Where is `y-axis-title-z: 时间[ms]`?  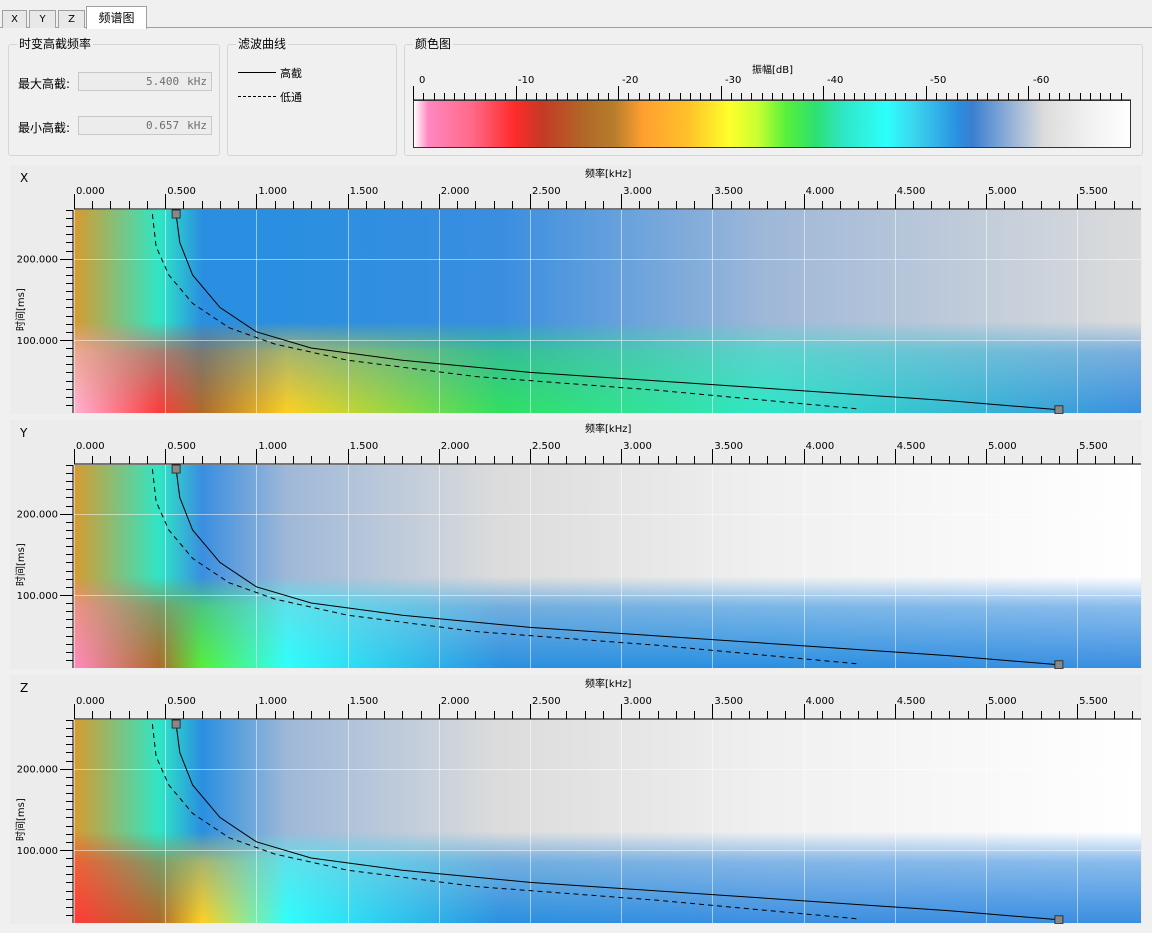
y-axis-title-z: 时间[ms] is located at coordinates (21, 819).